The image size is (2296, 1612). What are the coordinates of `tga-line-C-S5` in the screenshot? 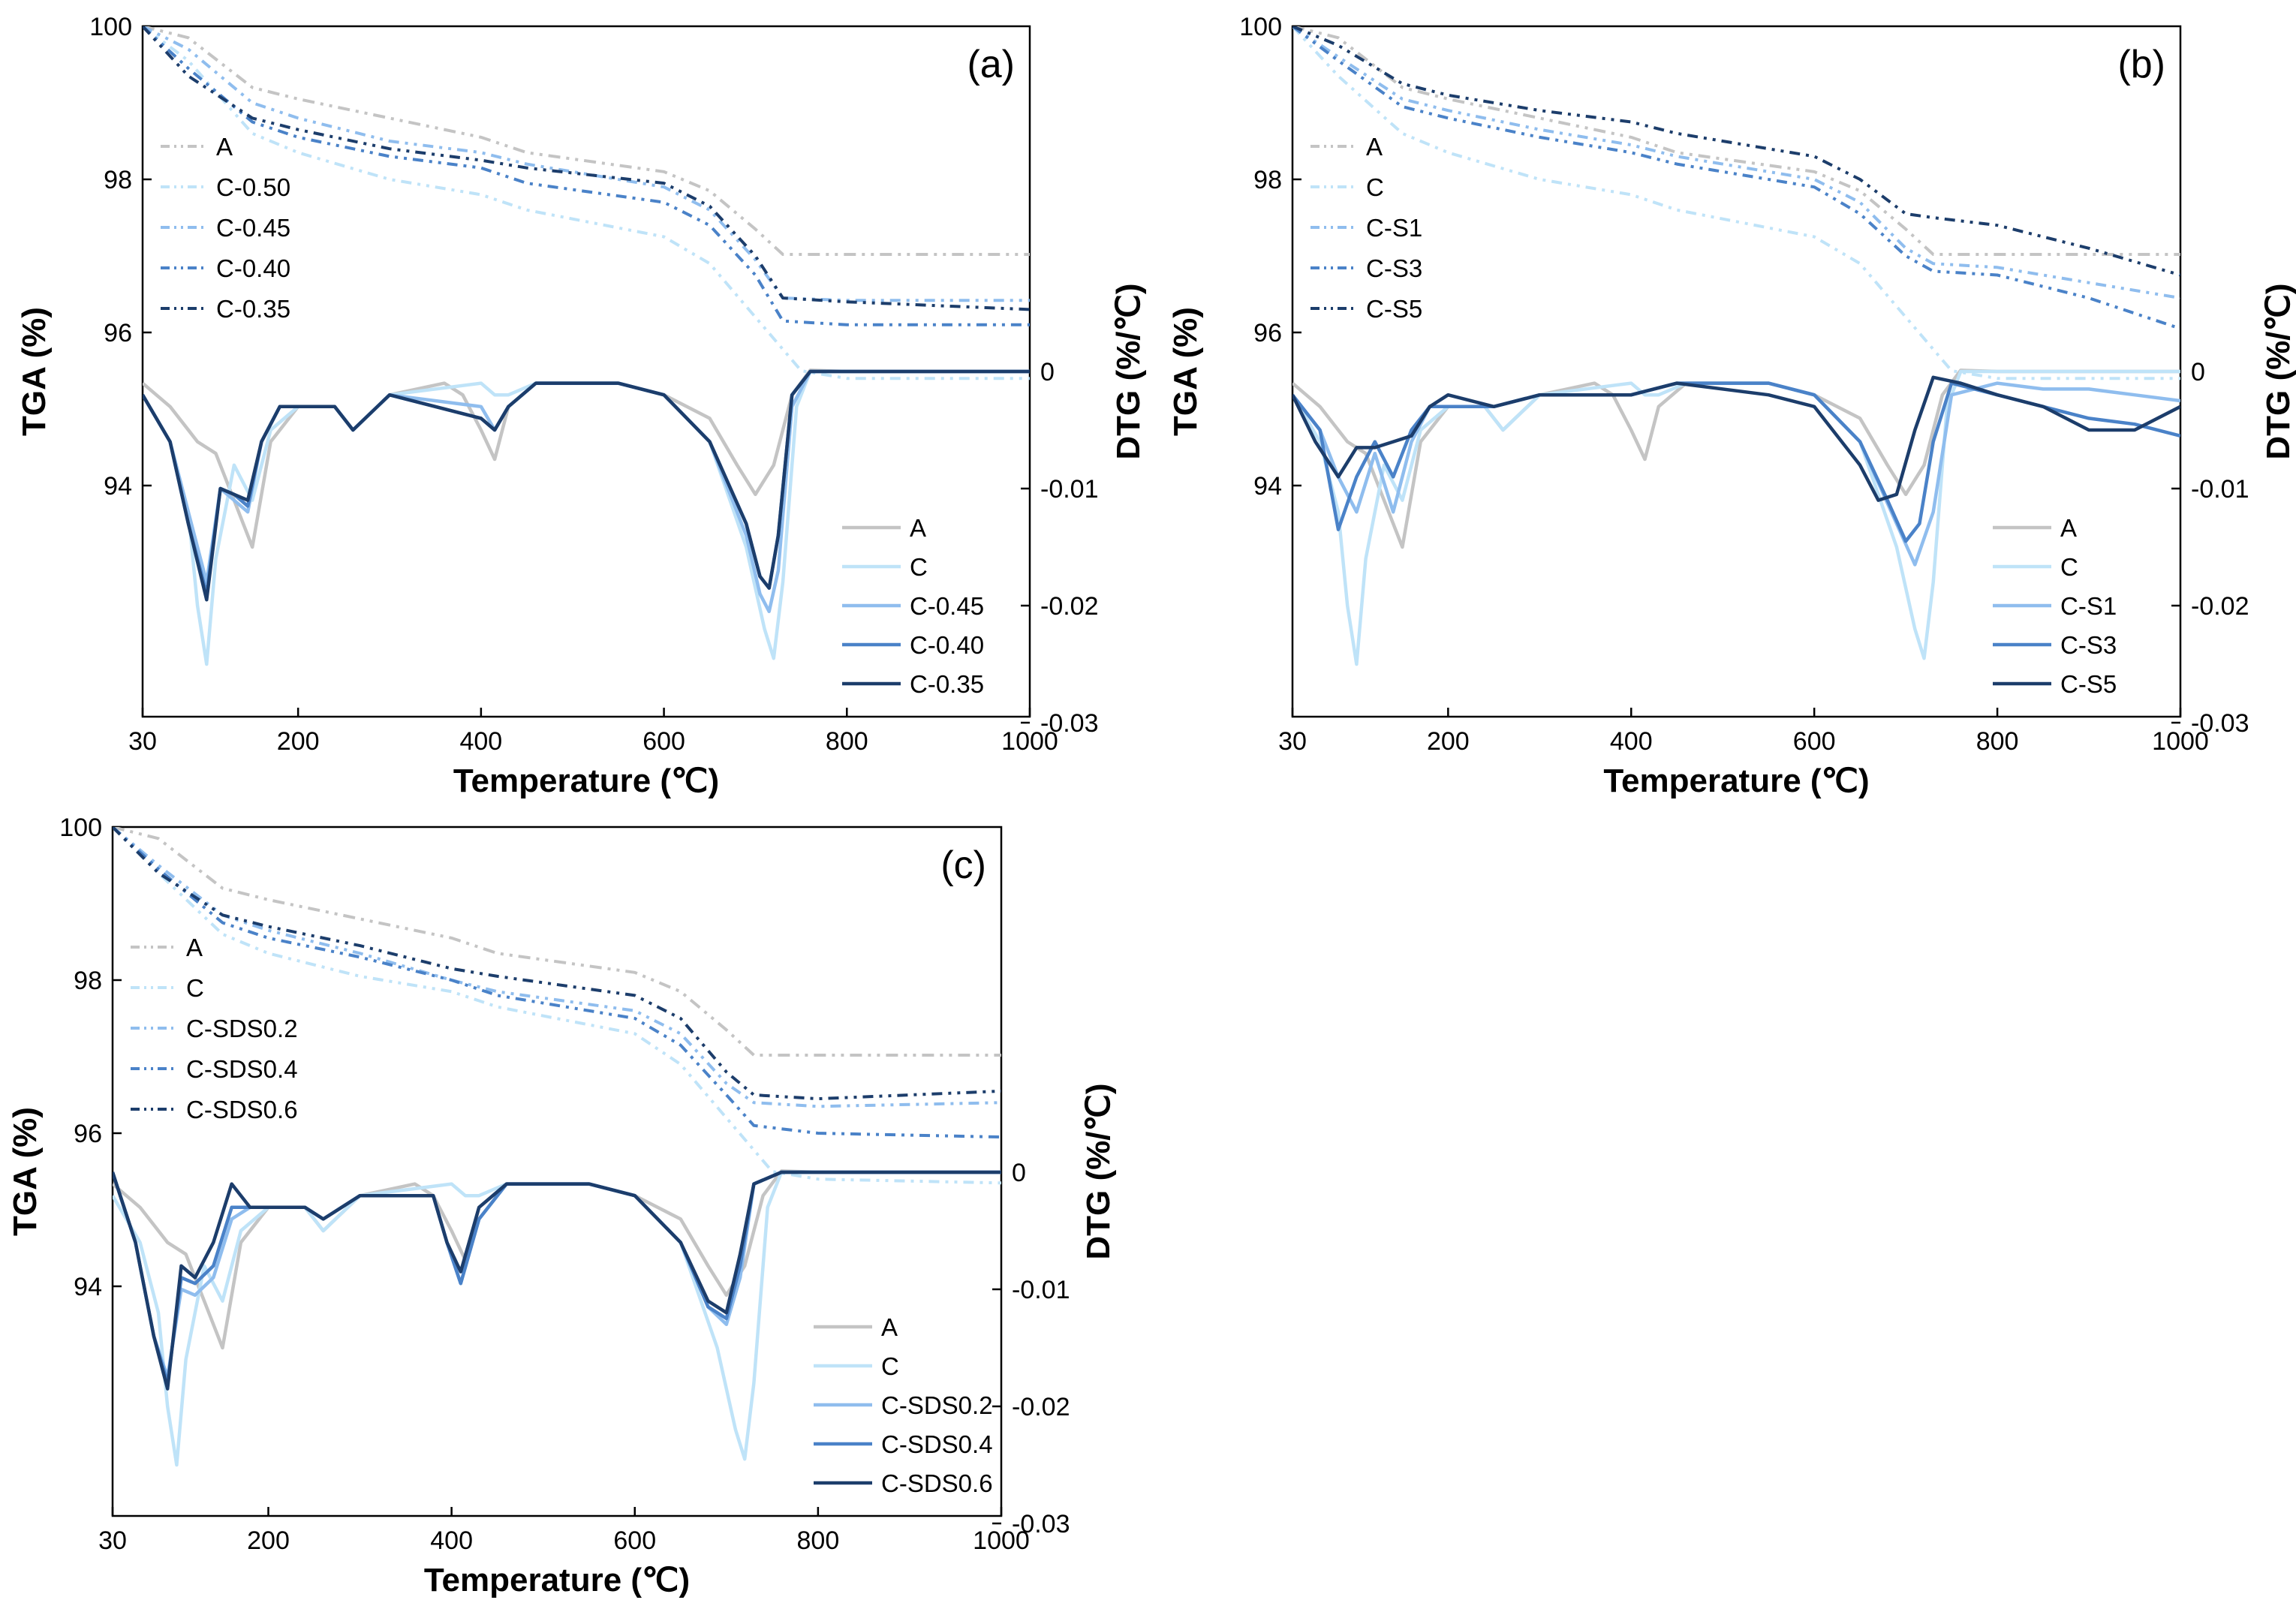 It's located at (1736, 151).